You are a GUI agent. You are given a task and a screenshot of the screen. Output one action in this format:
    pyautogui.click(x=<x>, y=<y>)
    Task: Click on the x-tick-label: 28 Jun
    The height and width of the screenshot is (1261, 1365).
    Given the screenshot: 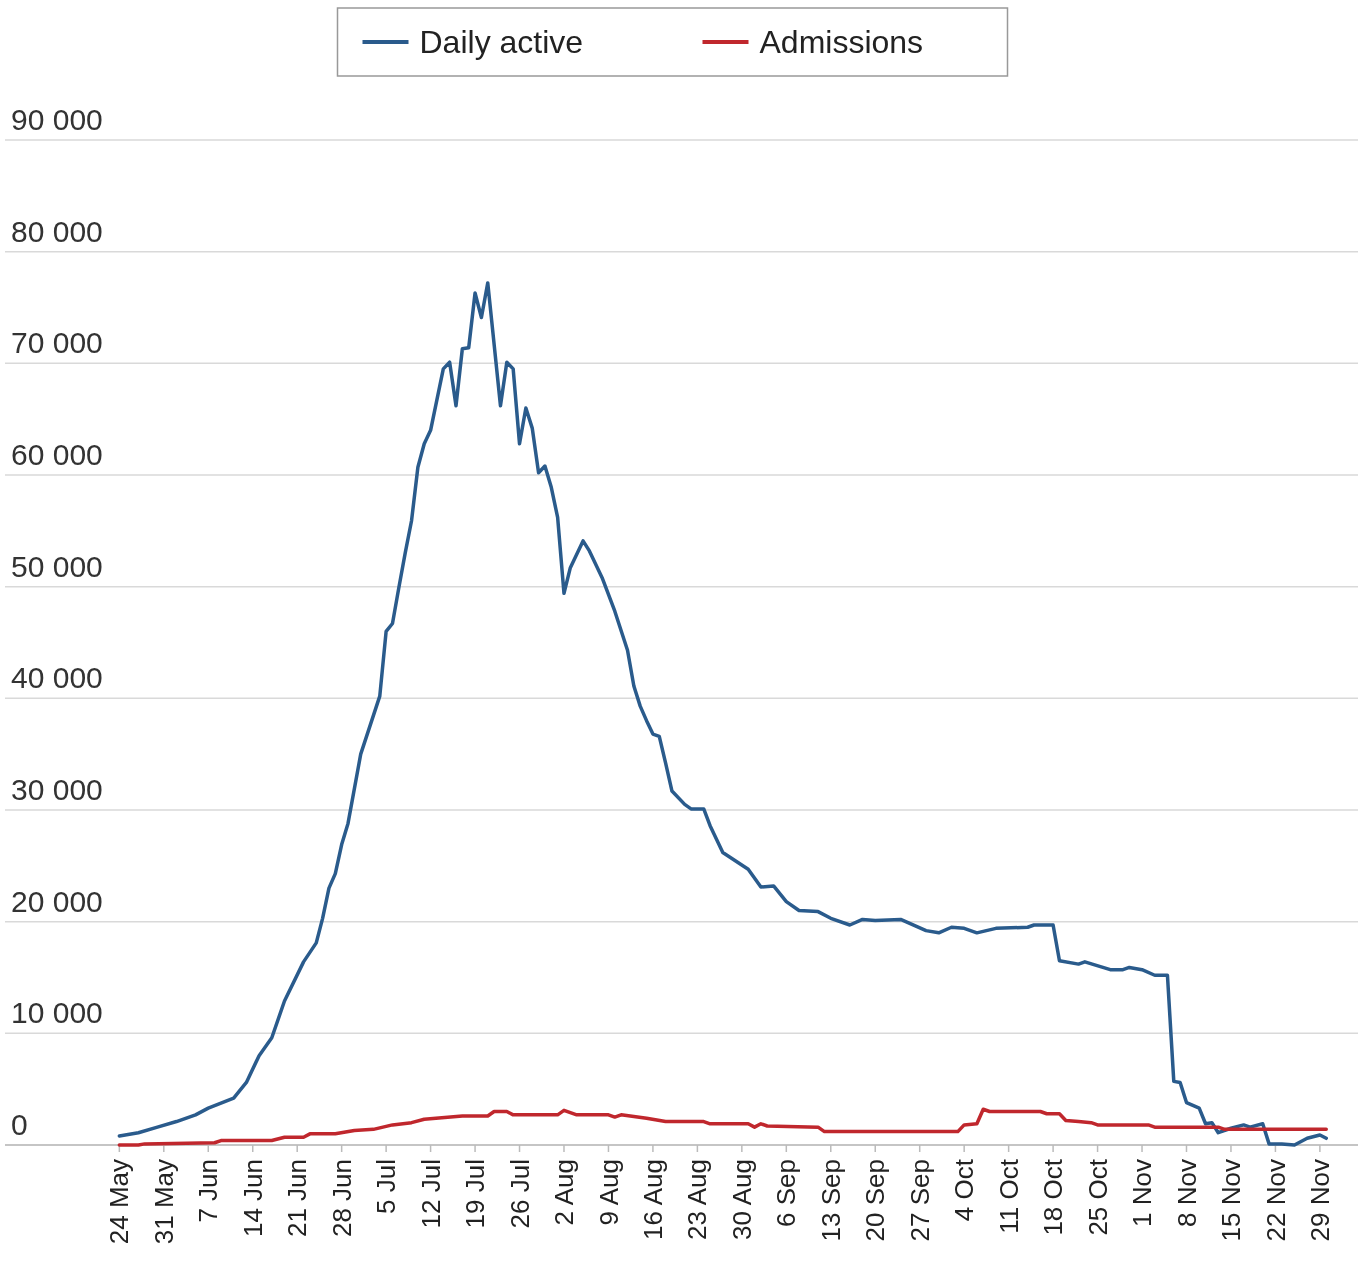 What is the action you would take?
    pyautogui.click(x=341, y=1198)
    